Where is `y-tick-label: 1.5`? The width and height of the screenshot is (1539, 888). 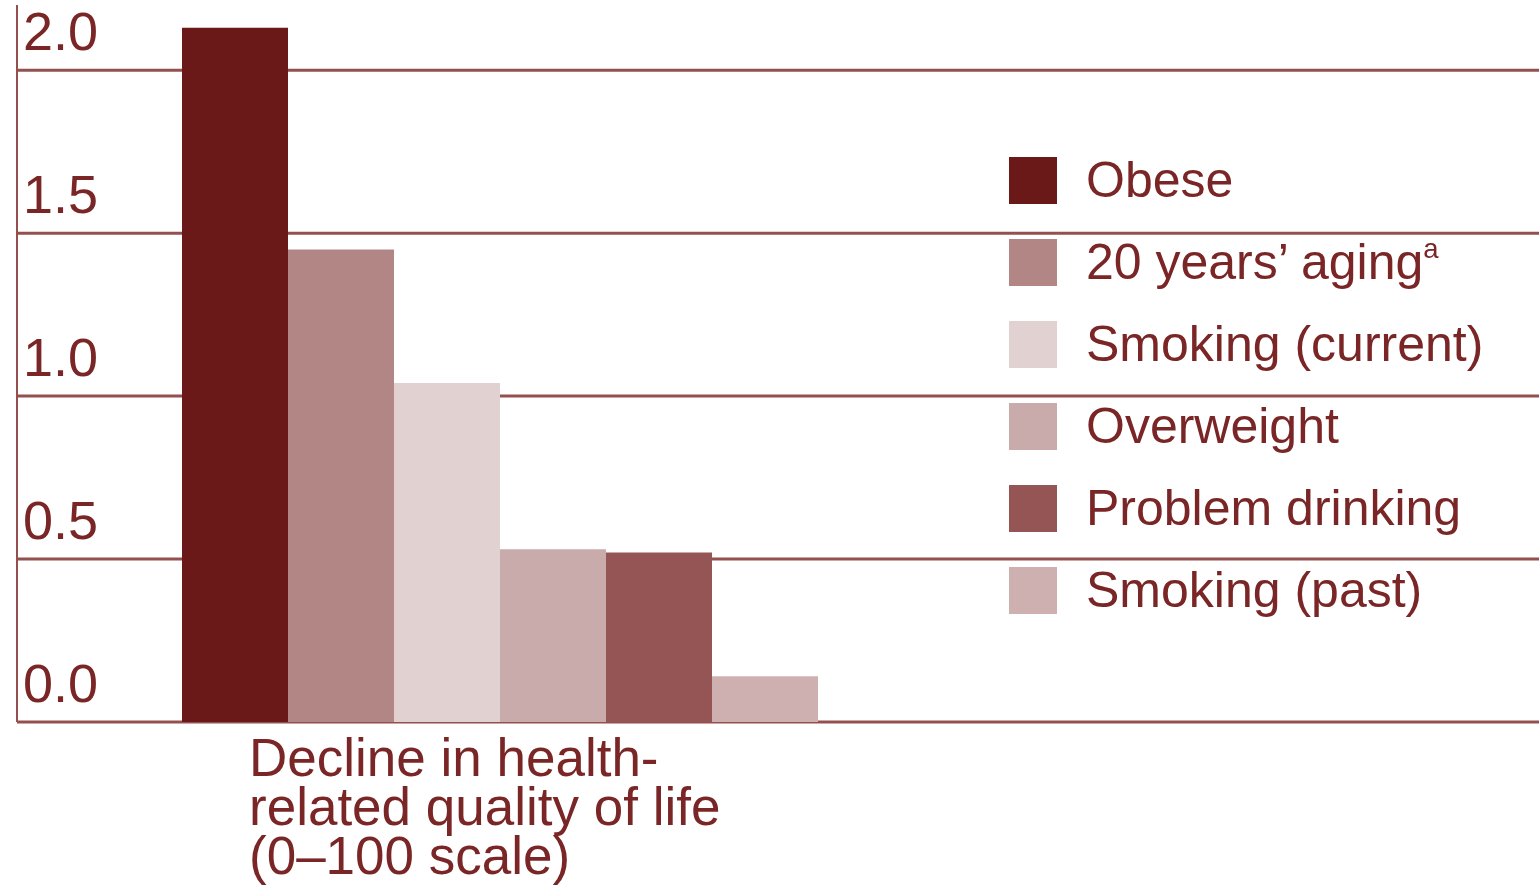
y-tick-label: 1.5 is located at coordinates (61, 194).